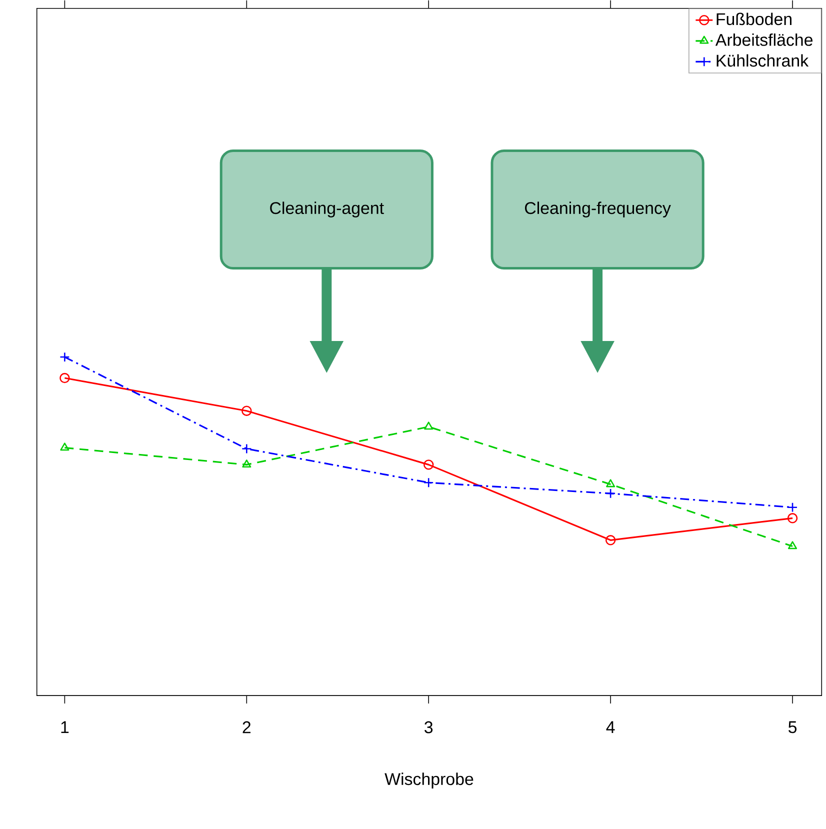 The image size is (826, 829). What do you see at coordinates (764, 40) in the screenshot?
I see `legend-label: Arbeitsfläche` at bounding box center [764, 40].